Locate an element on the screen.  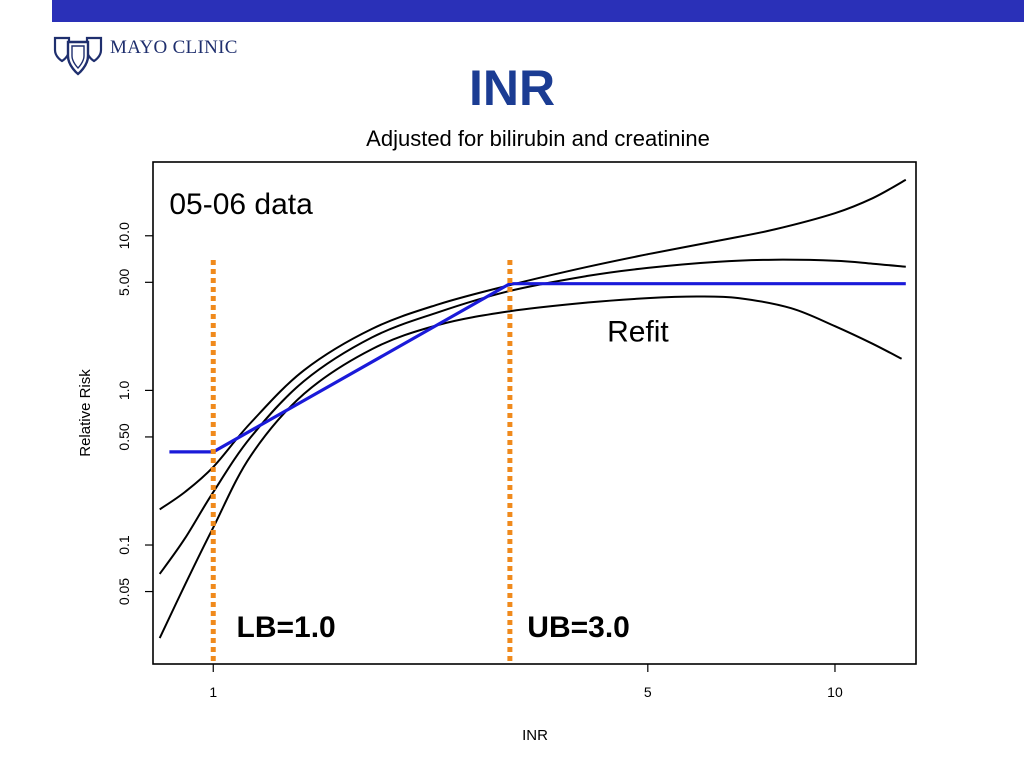
y-tick-label: 0.1 is located at coordinates (124, 545).